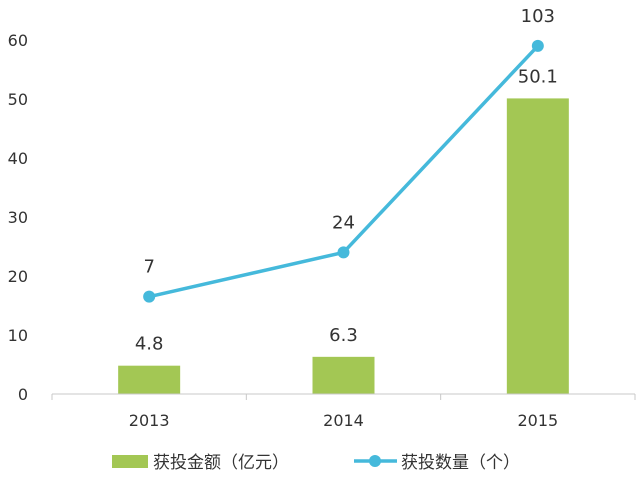  What do you see at coordinates (23, 394) in the screenshot?
I see `y-tick-label: 0` at bounding box center [23, 394].